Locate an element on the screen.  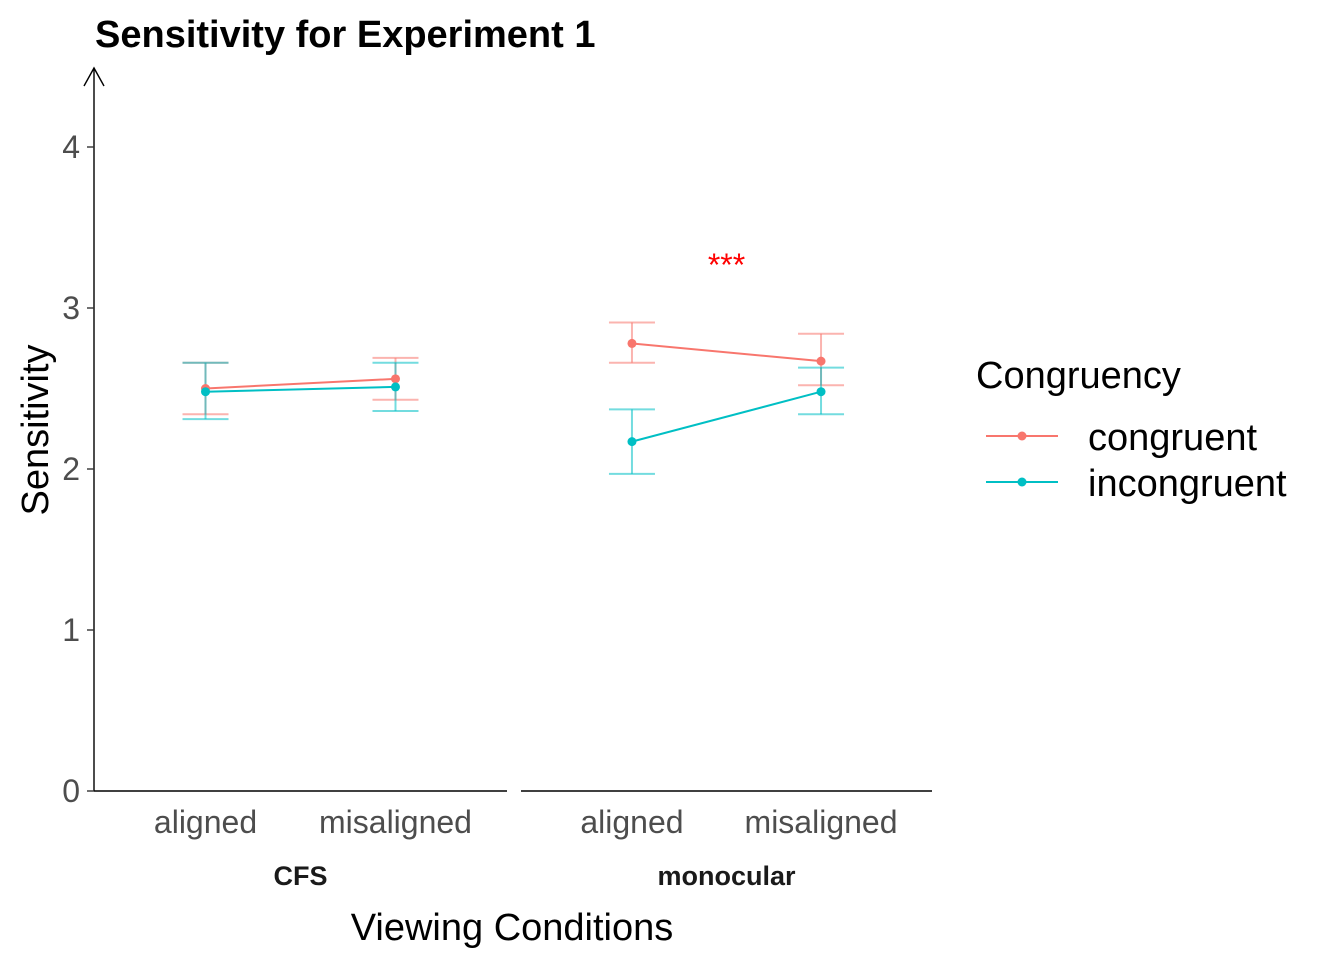
chart-title: Sensitivity for Experiment 1 is located at coordinates (345, 35).